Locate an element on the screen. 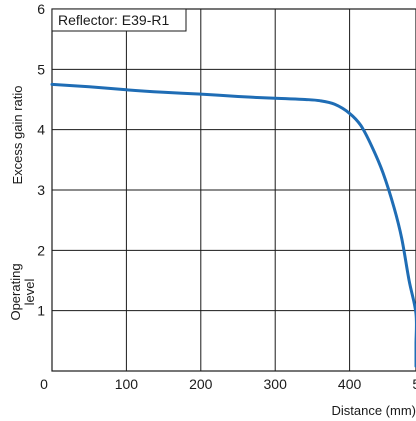 This screenshot has width=416, height=421. x-axis-title: Distance (mm) is located at coordinates (373, 410).